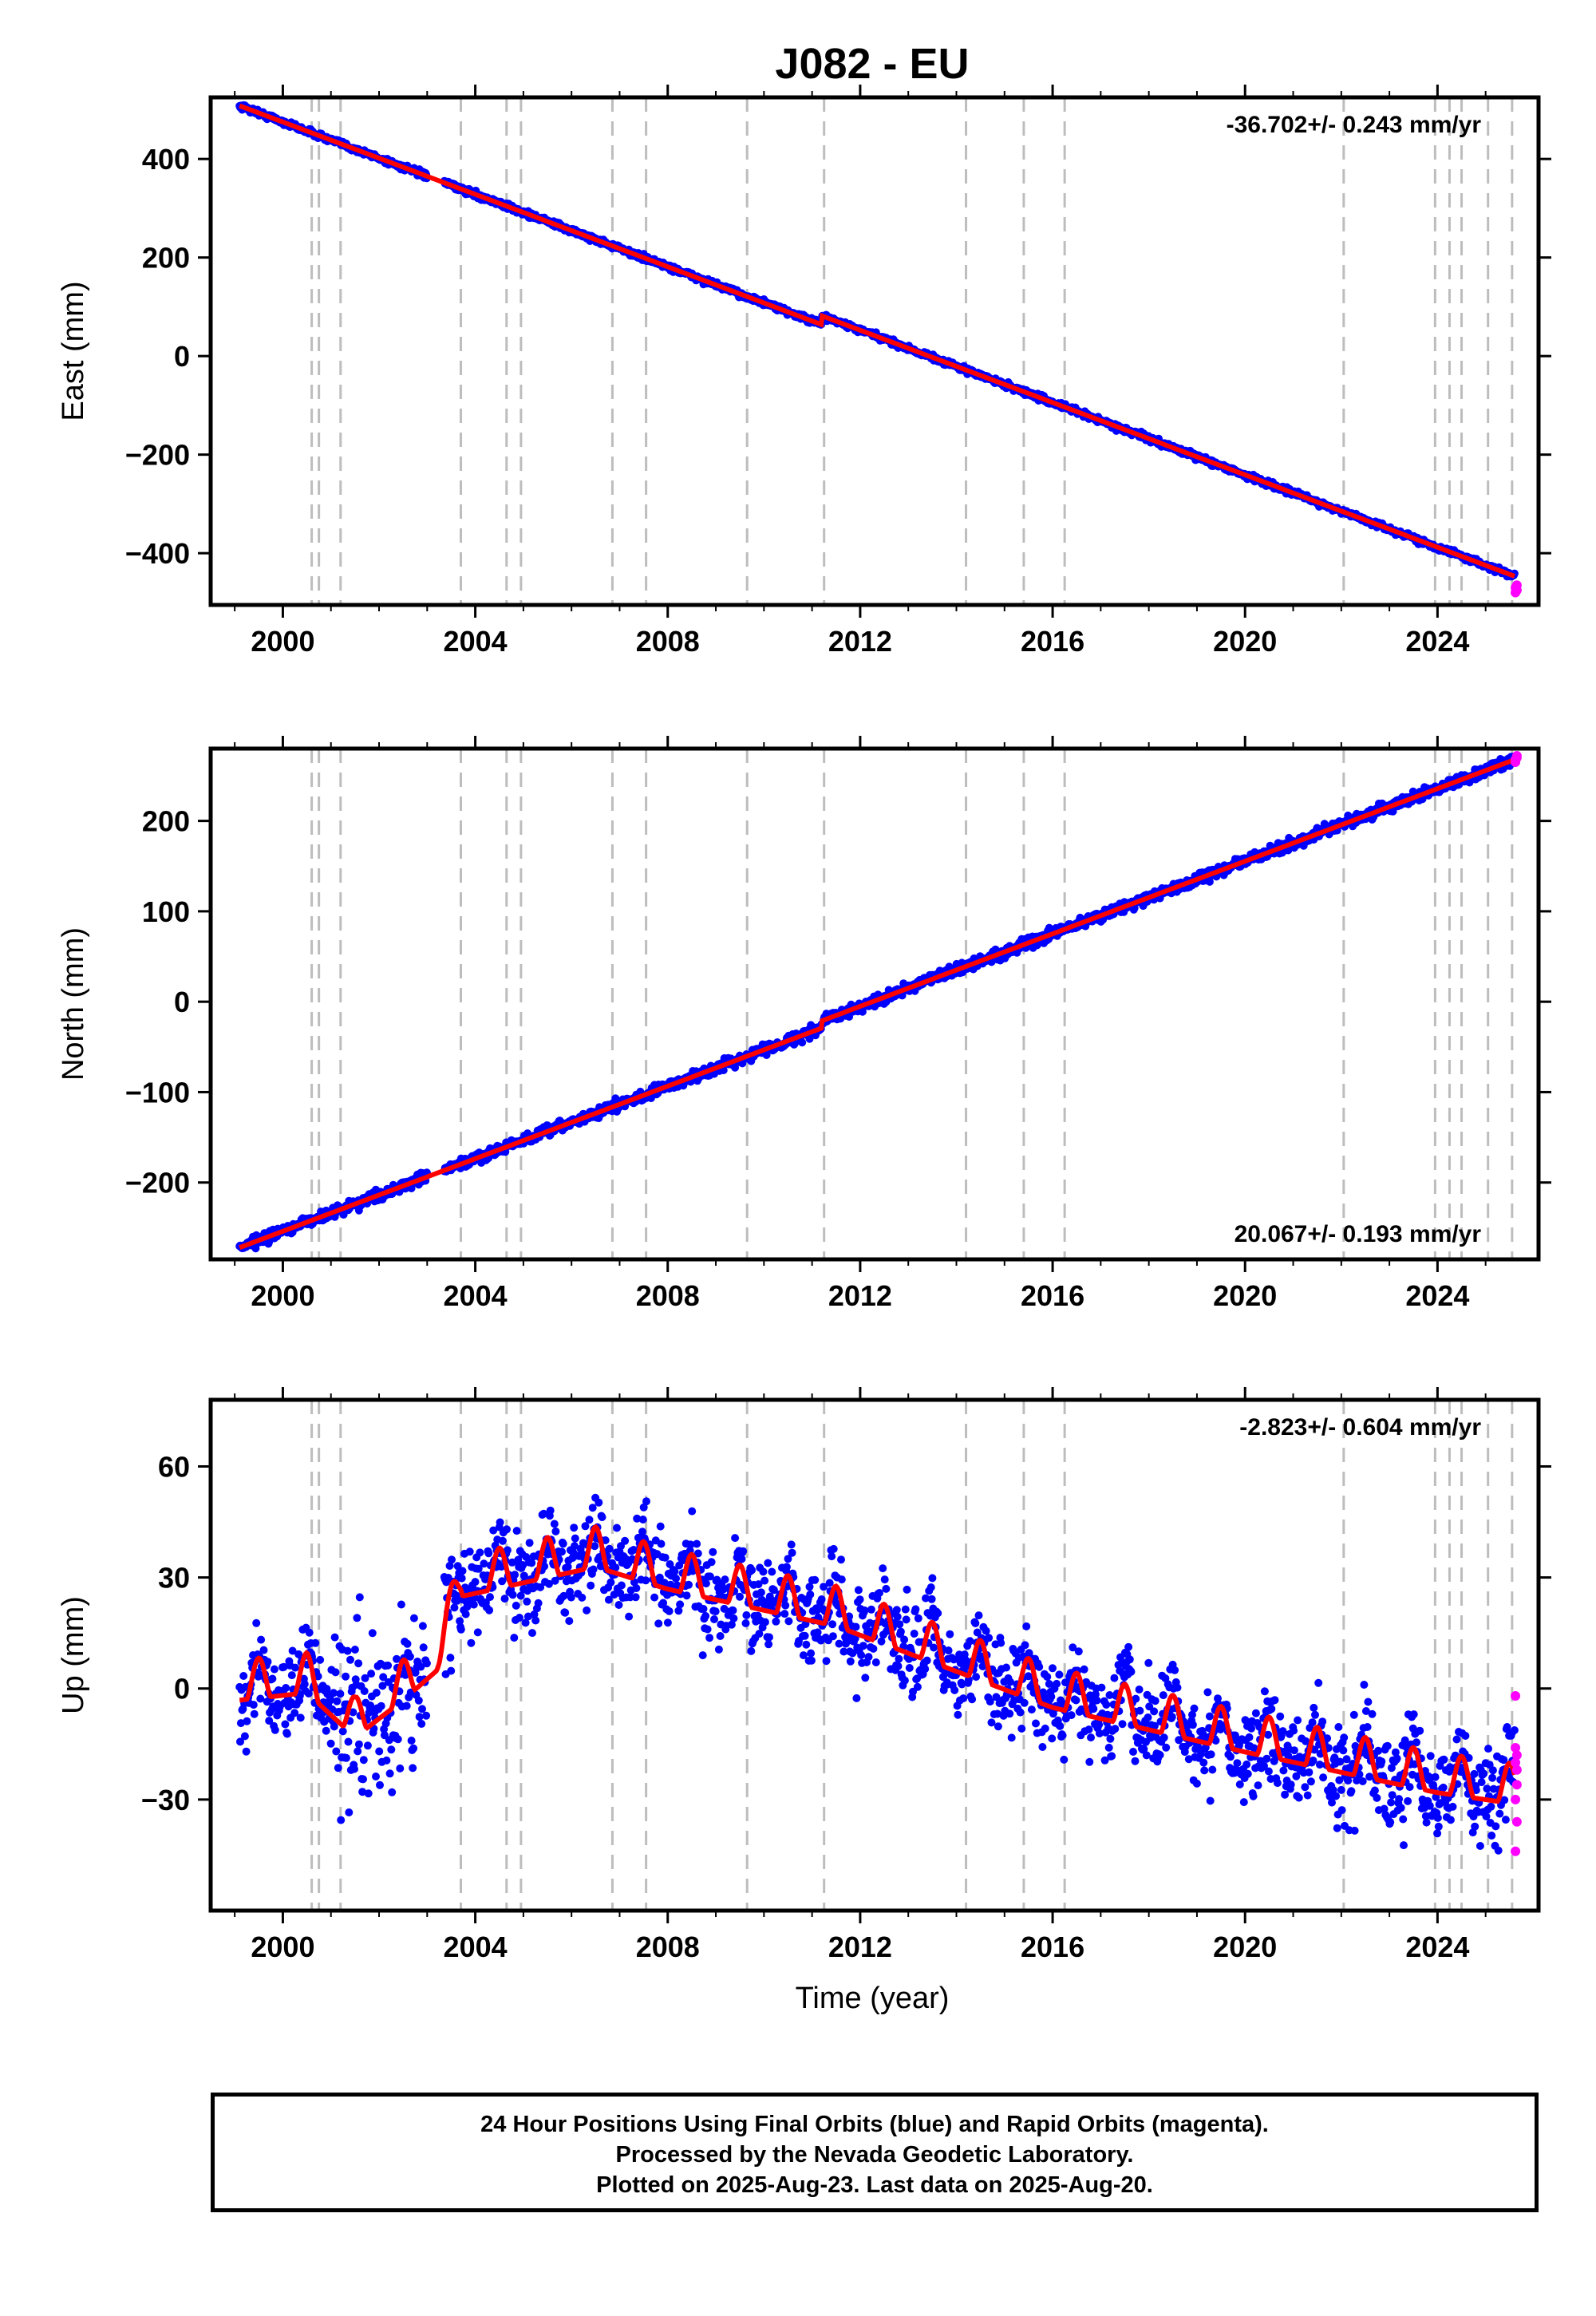 Image resolution: width=1596 pixels, height=2316 pixels. What do you see at coordinates (1052, 641) in the screenshot?
I see `x-tick-label: 2016` at bounding box center [1052, 641].